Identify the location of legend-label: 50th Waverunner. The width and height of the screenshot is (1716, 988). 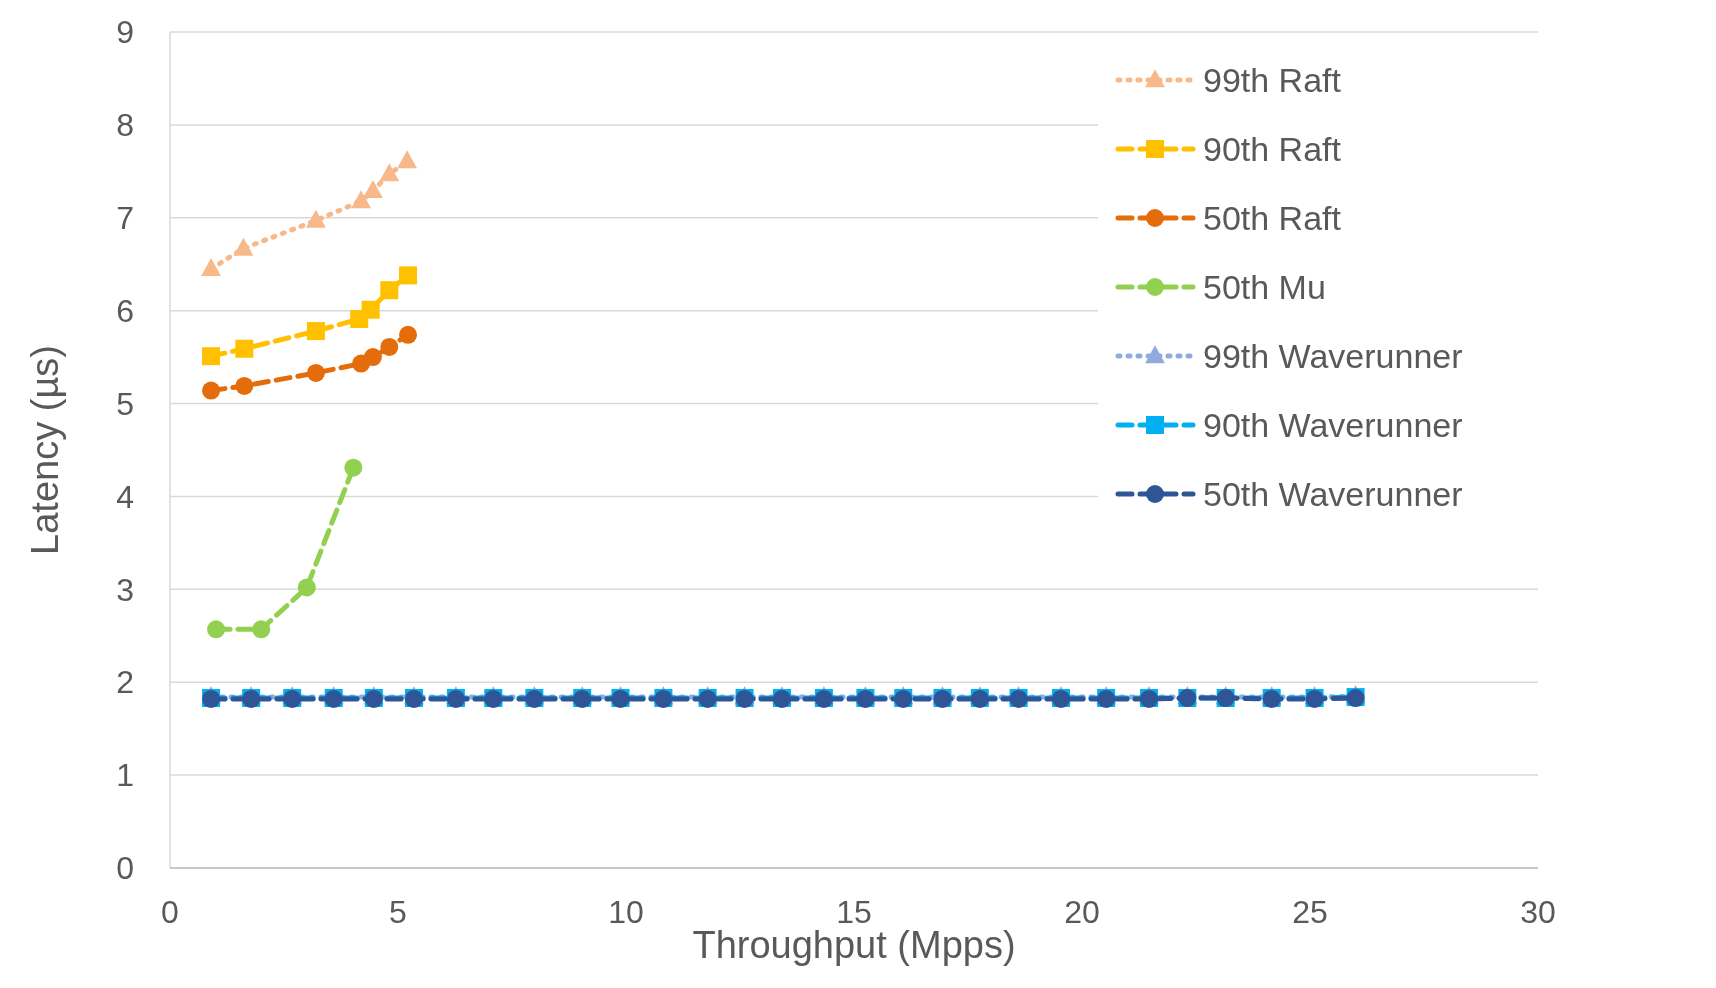
(1333, 493).